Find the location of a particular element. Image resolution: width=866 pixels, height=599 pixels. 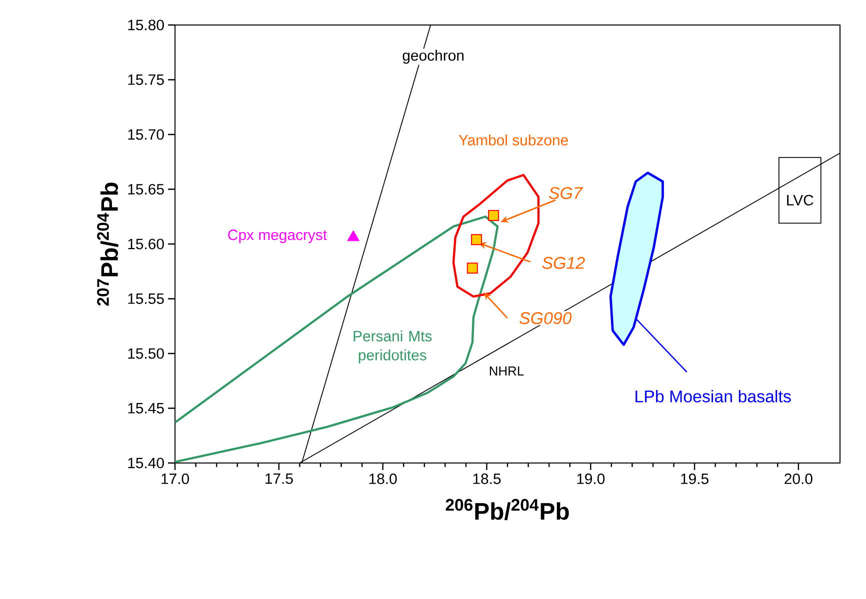

x-tick-label: 19.0 is located at coordinates (591, 478).